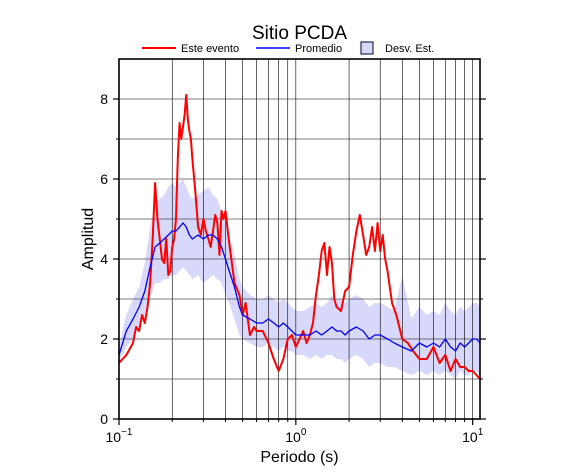  I want to click on legend-band-swatch, so click(367, 48).